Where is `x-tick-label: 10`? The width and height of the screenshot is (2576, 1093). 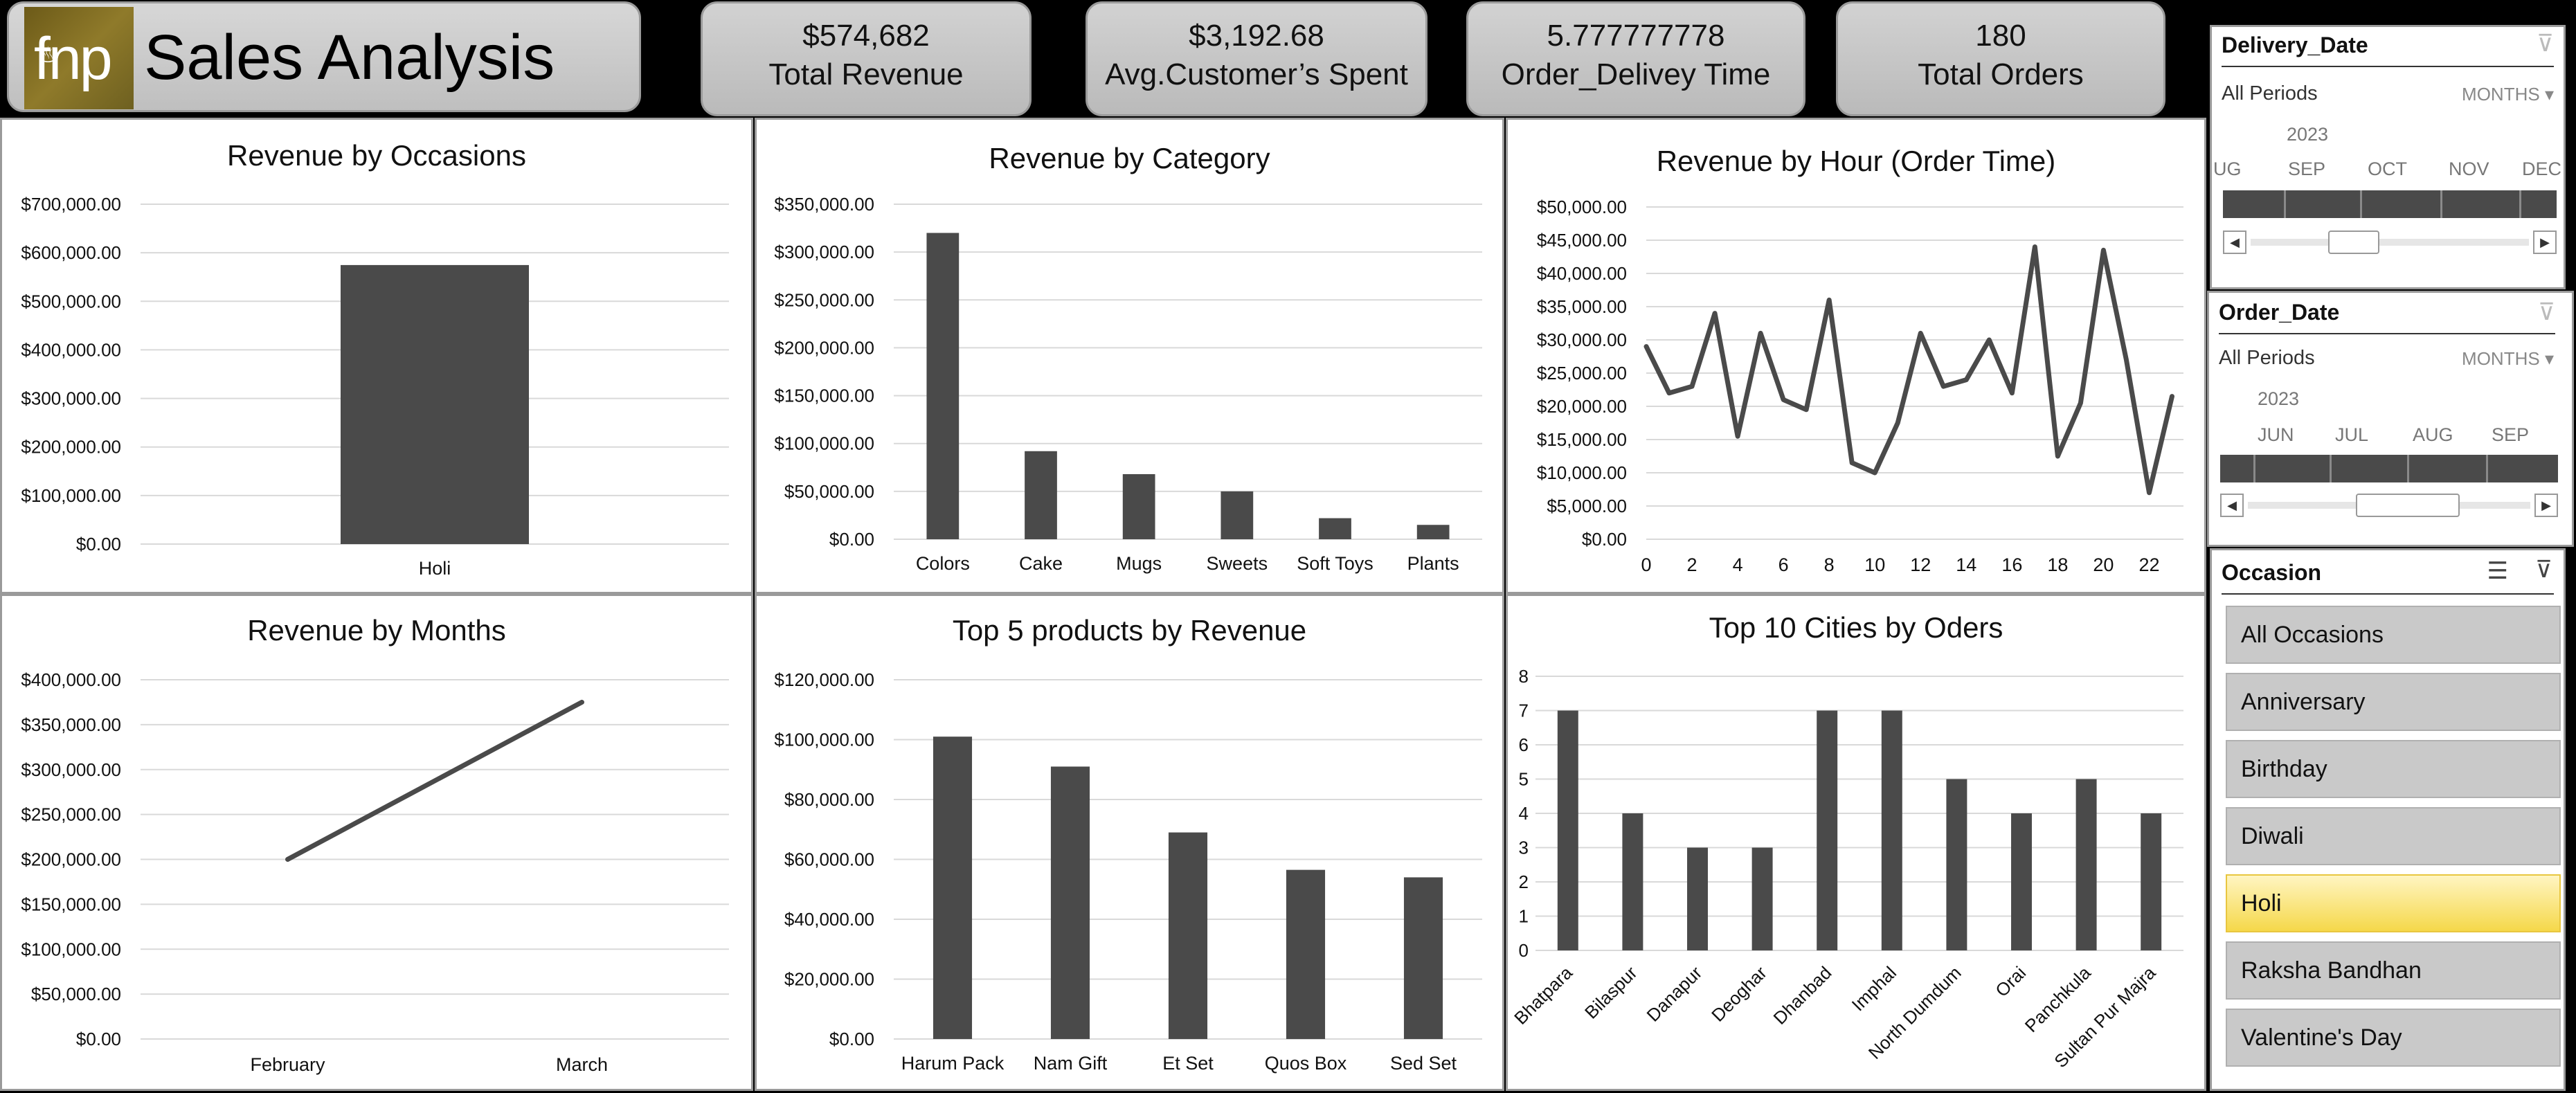
x-tick-label: 10 is located at coordinates (1875, 564).